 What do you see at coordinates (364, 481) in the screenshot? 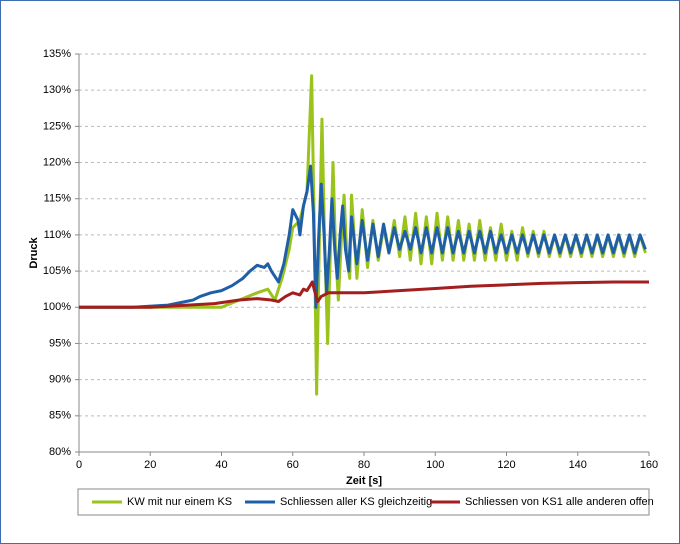
I see `x-axis-label: Zeit [s]` at bounding box center [364, 481].